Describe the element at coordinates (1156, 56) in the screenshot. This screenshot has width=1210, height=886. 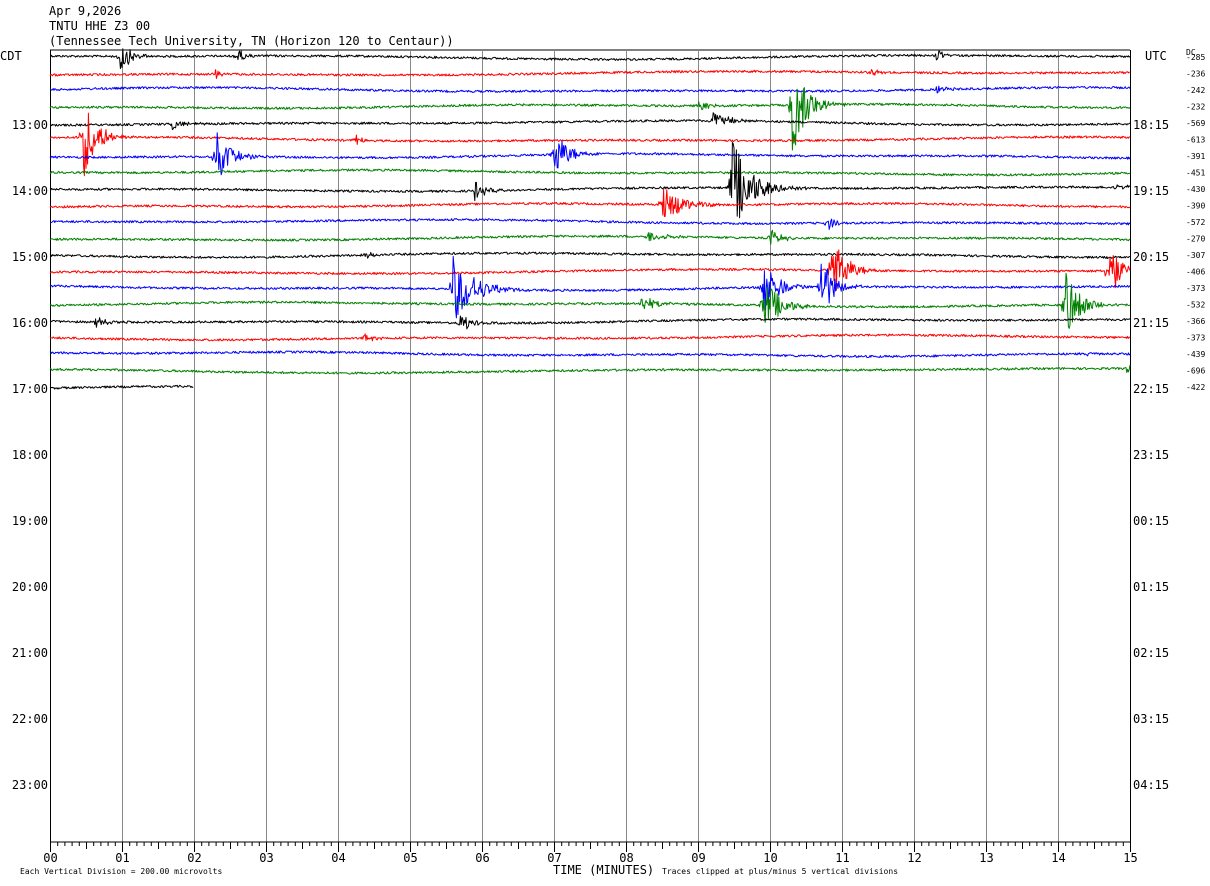
I see `right-zone-label: UTC` at that location.